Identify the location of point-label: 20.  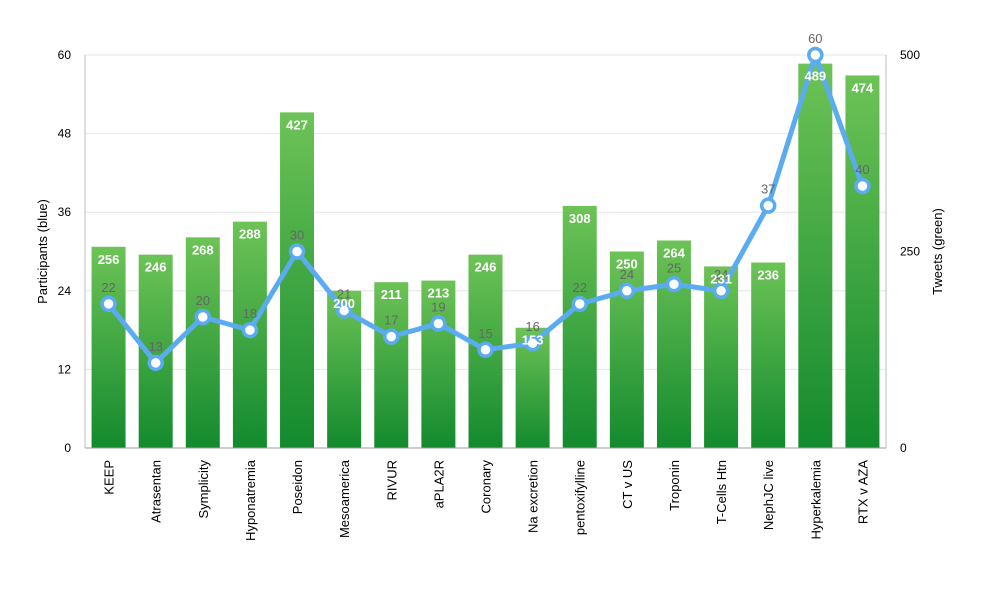
(203, 300).